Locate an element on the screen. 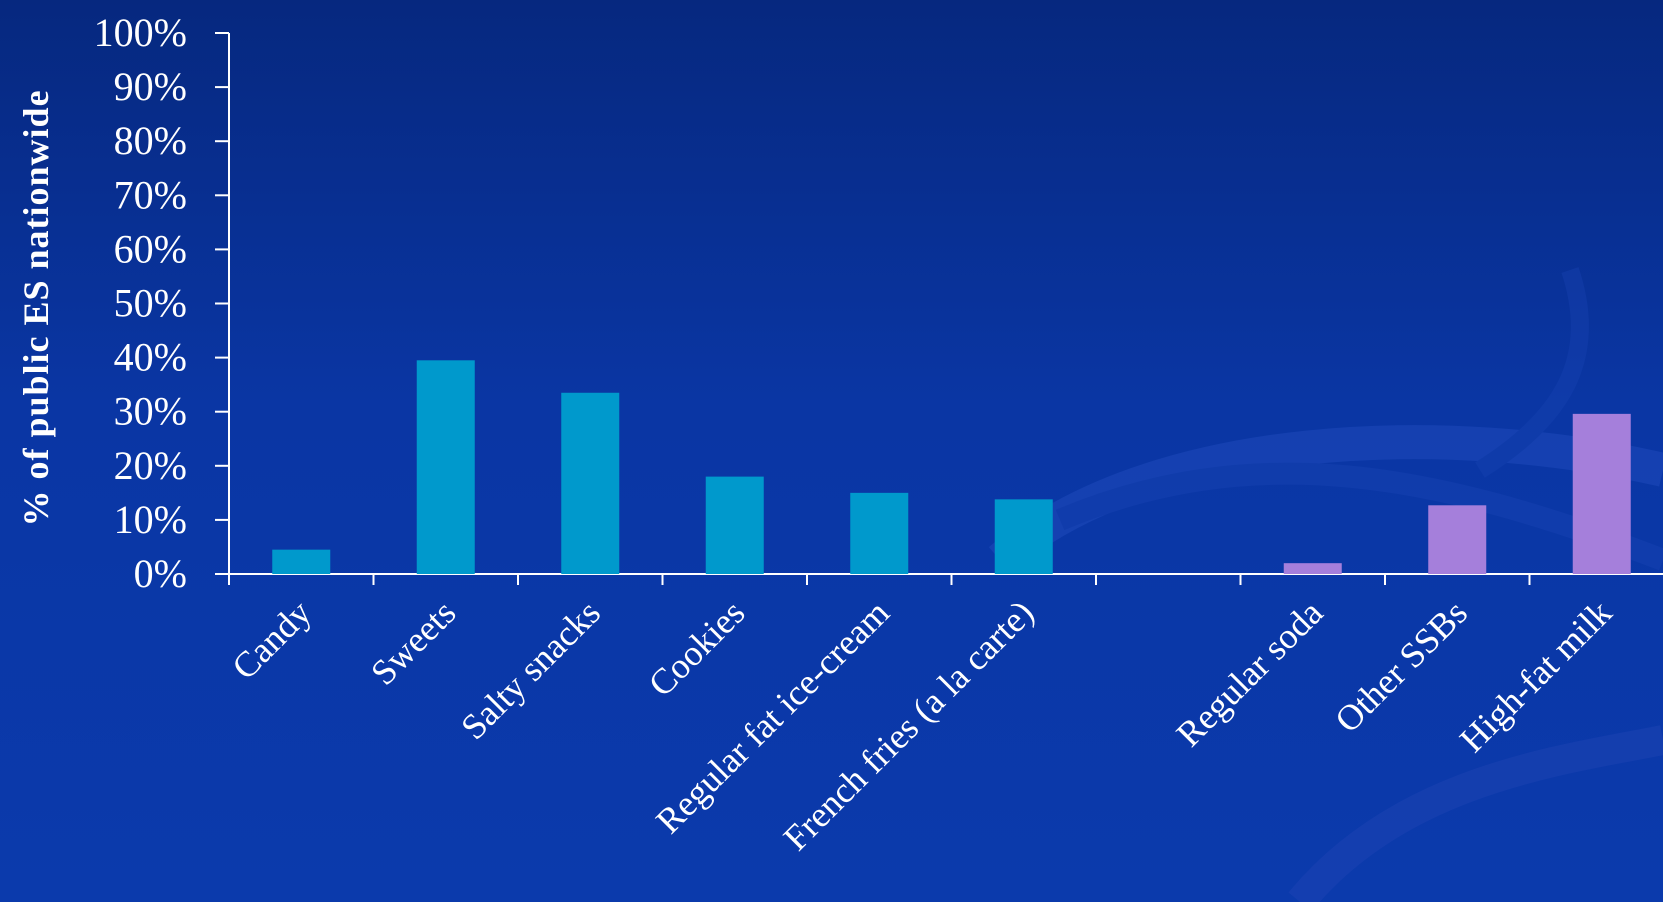  y-tick-label: 20% is located at coordinates (150, 465).